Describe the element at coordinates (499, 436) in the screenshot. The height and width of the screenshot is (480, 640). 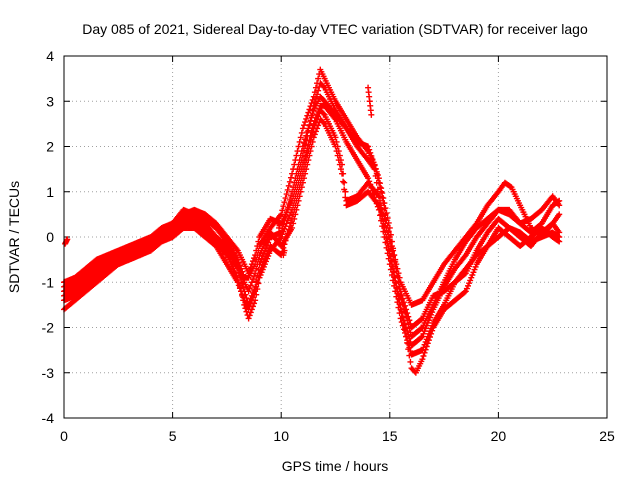
I see `x-tick-label: 20` at that location.